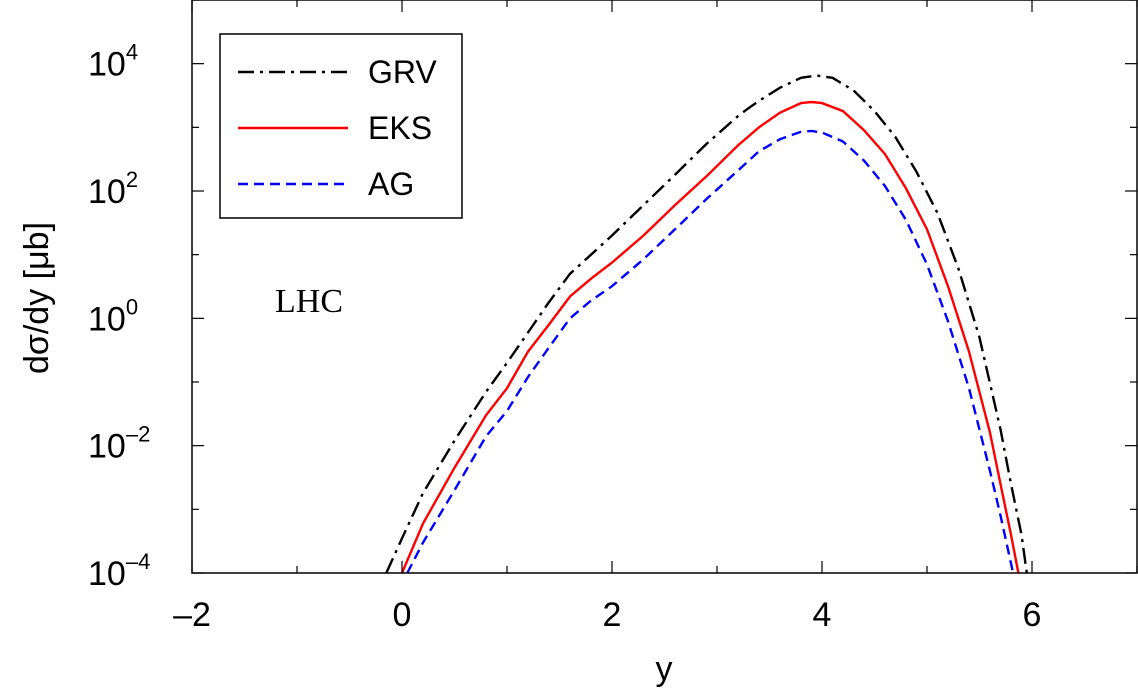 Image resolution: width=1138 pixels, height=691 pixels. I want to click on legend: GRV EKS AG, so click(341, 126).